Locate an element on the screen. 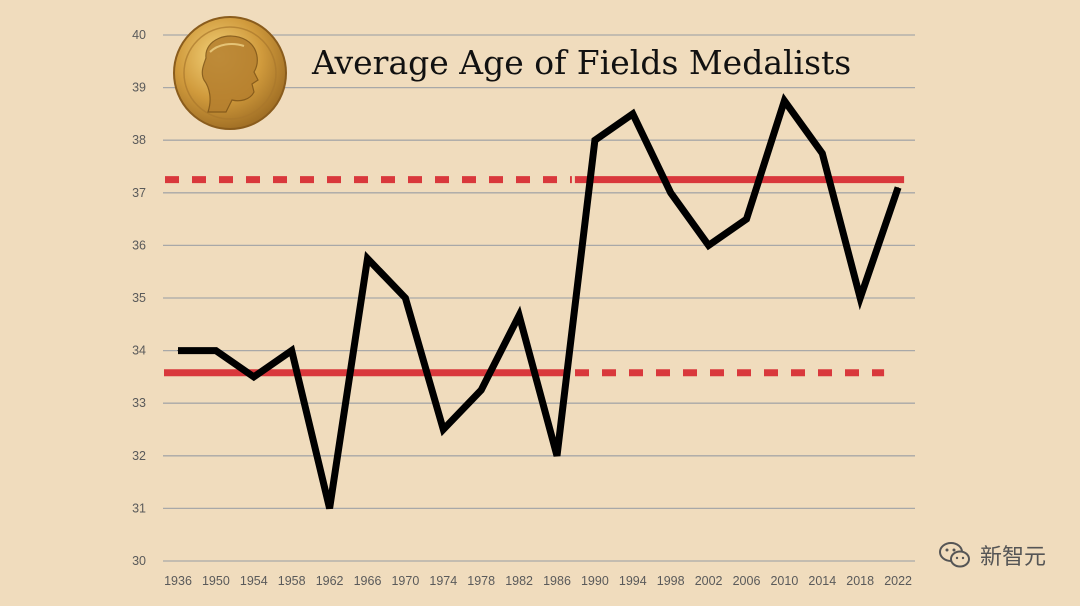 The width and height of the screenshot is (1080, 606). chart-title: Average Age of Fields Medalists is located at coordinates (581, 62).